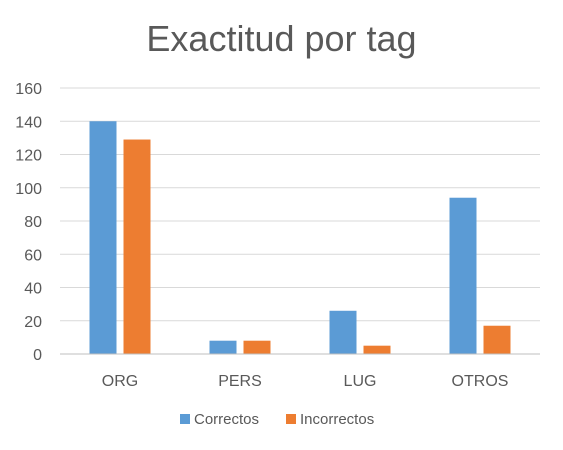  Describe the element at coordinates (277, 419) in the screenshot. I see `legend: Correctos Incorrectos` at that location.